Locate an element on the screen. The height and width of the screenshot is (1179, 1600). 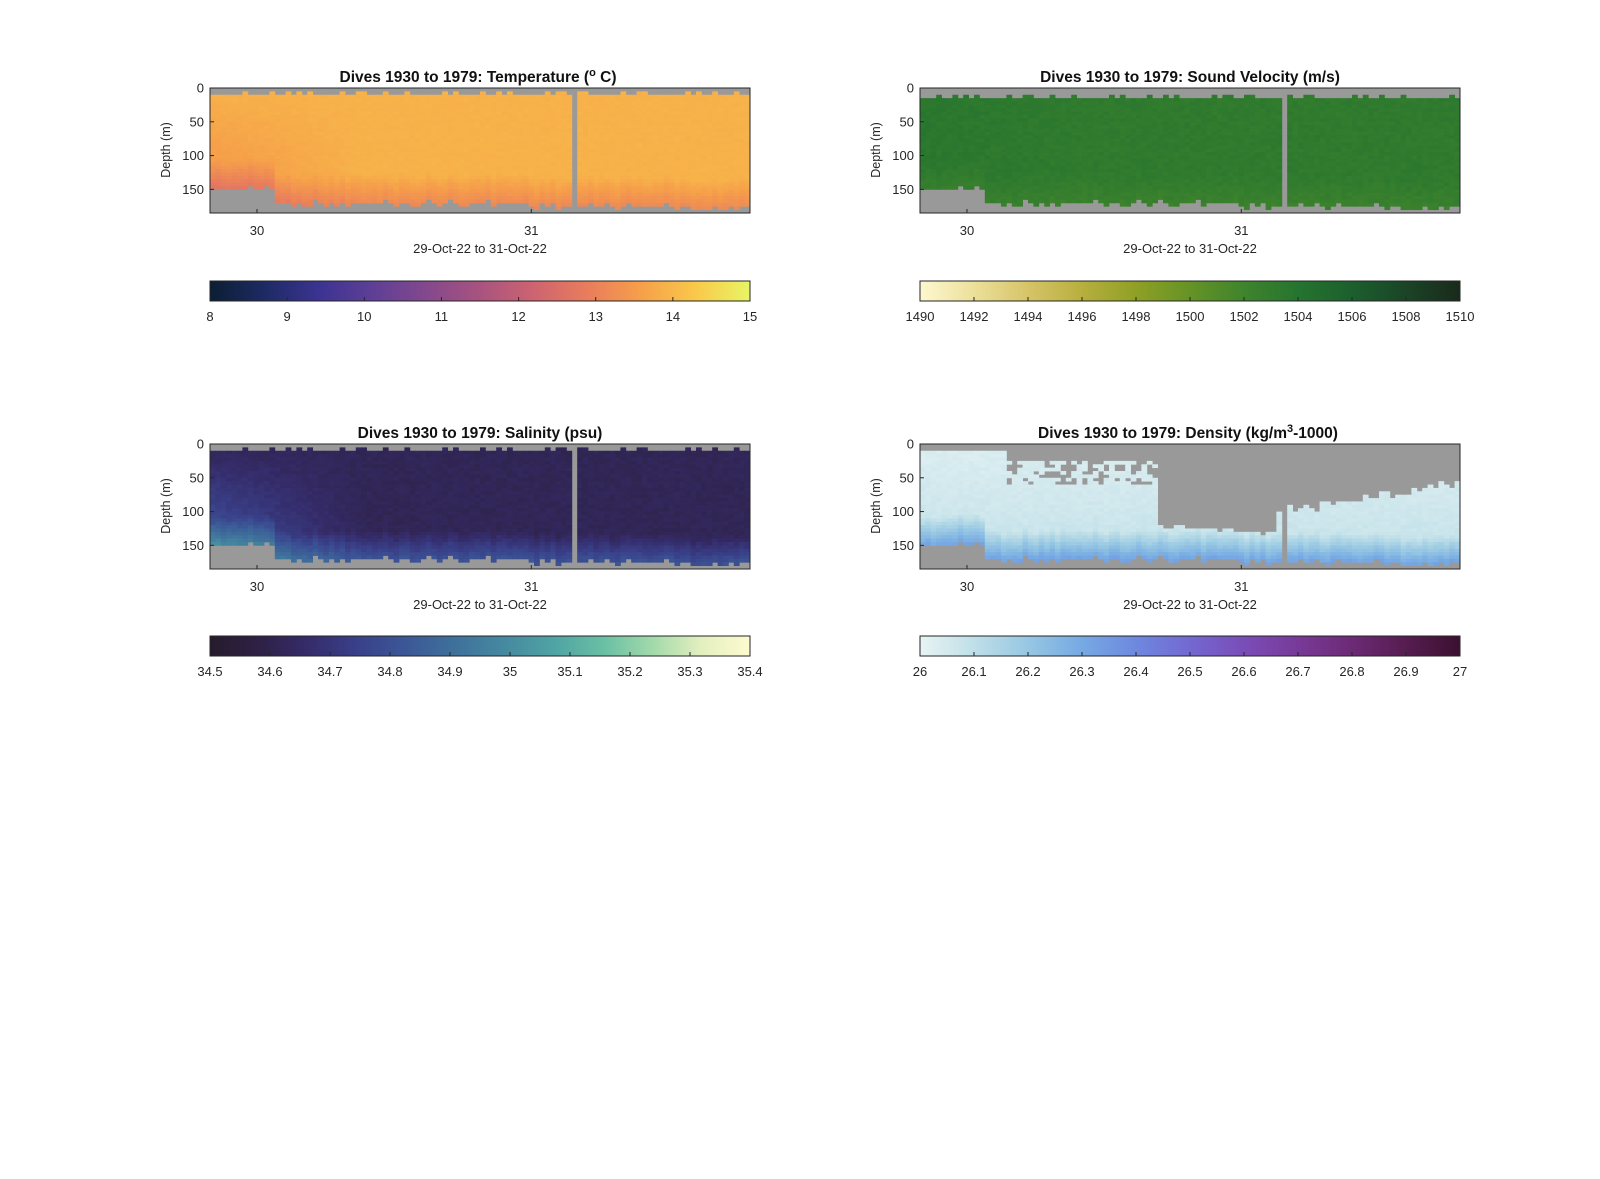
axes-box is located at coordinates (480, 150).